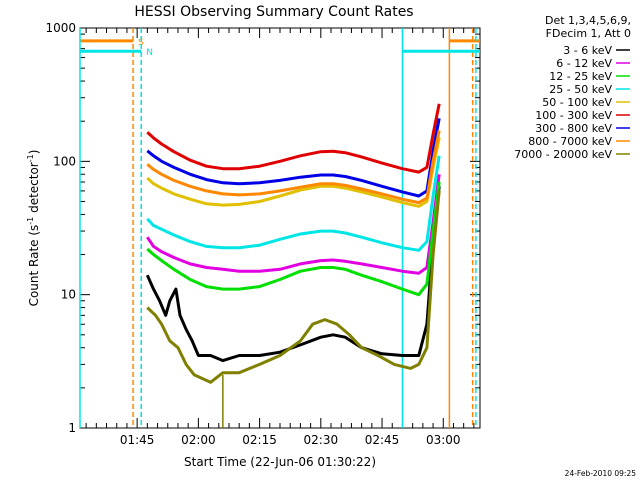  What do you see at coordinates (198, 440) in the screenshot?
I see `x-tick-label: 02:00` at bounding box center [198, 440].